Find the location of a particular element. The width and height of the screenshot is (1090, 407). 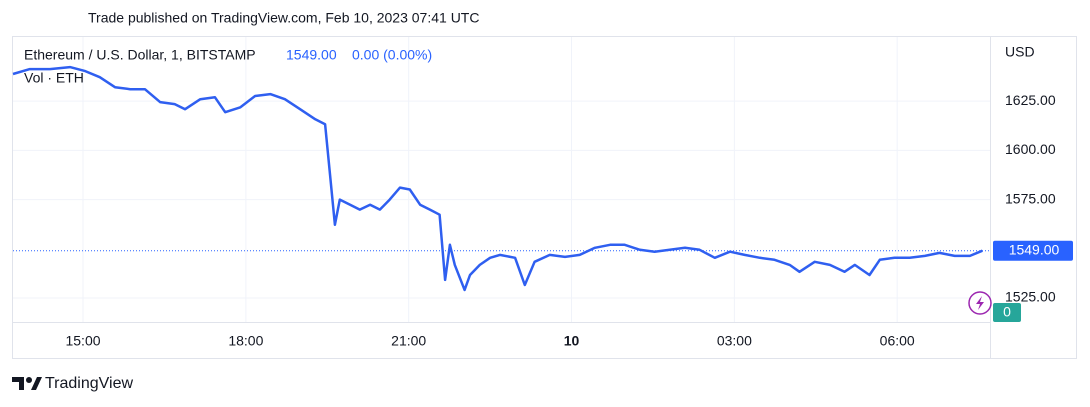

last-price-box is located at coordinates (1033, 250).